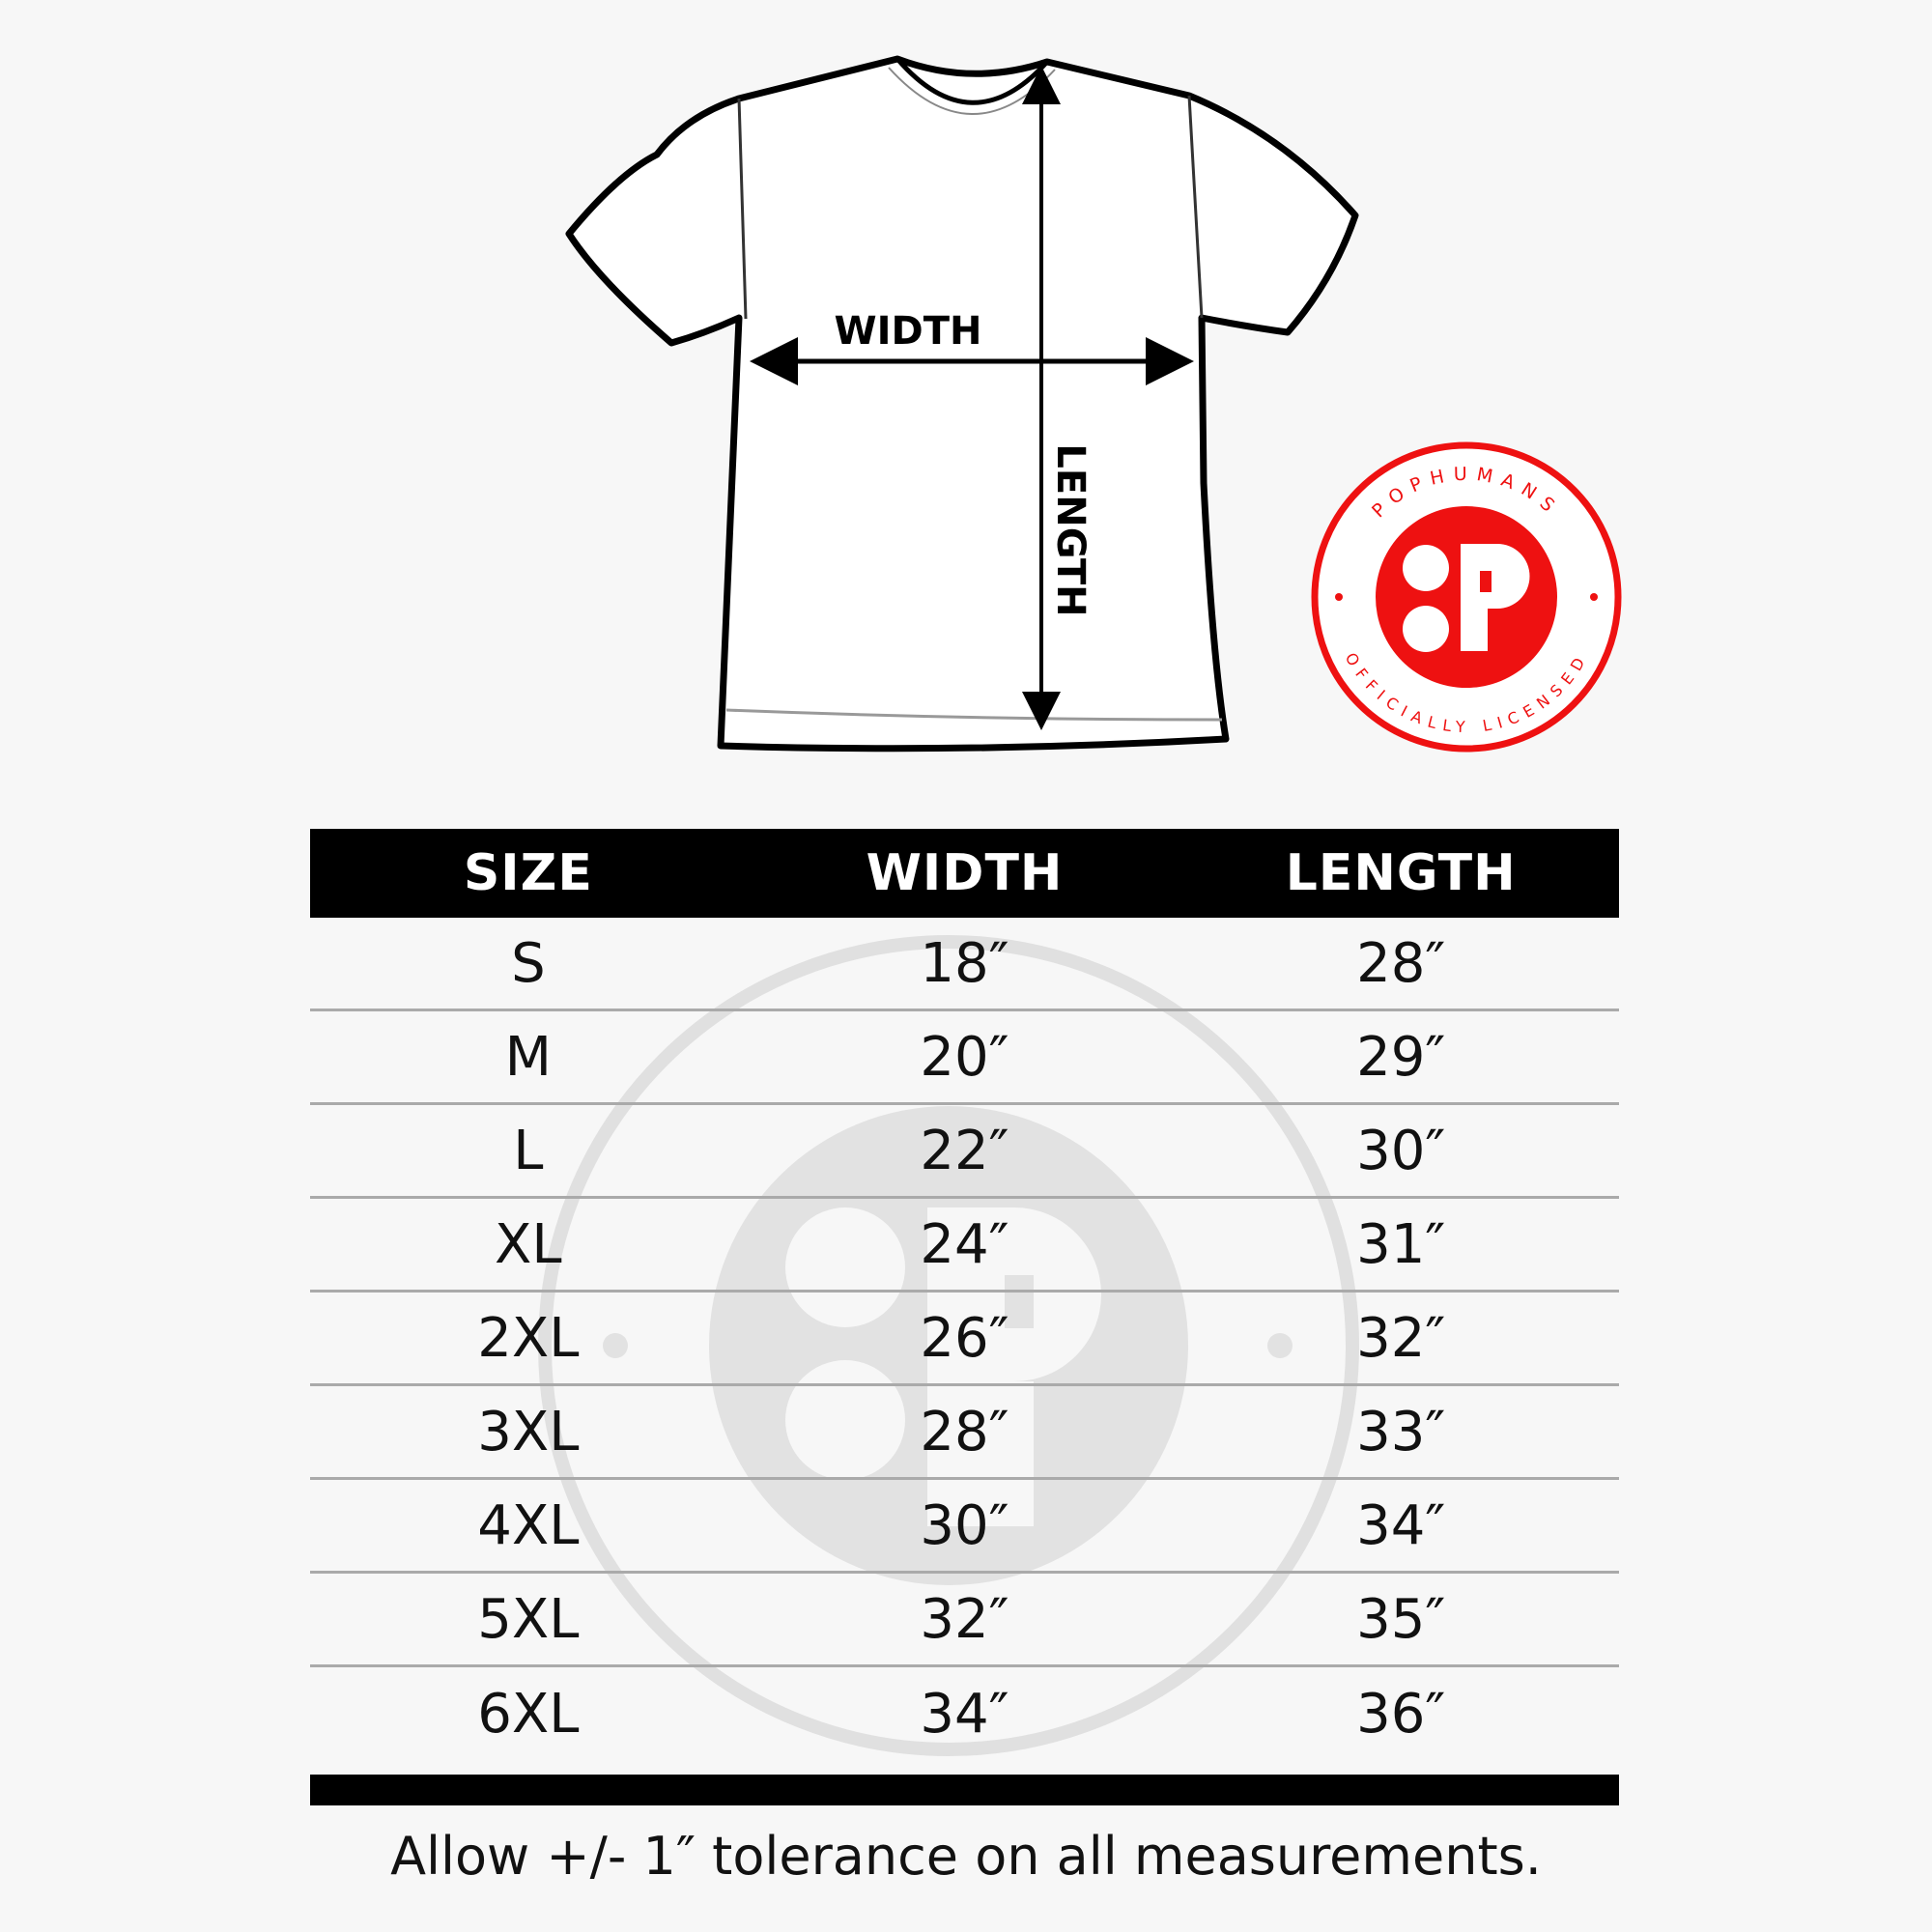 The width and height of the screenshot is (1932, 1932). What do you see at coordinates (1401, 1619) in the screenshot?
I see `cell-length: 35″` at bounding box center [1401, 1619].